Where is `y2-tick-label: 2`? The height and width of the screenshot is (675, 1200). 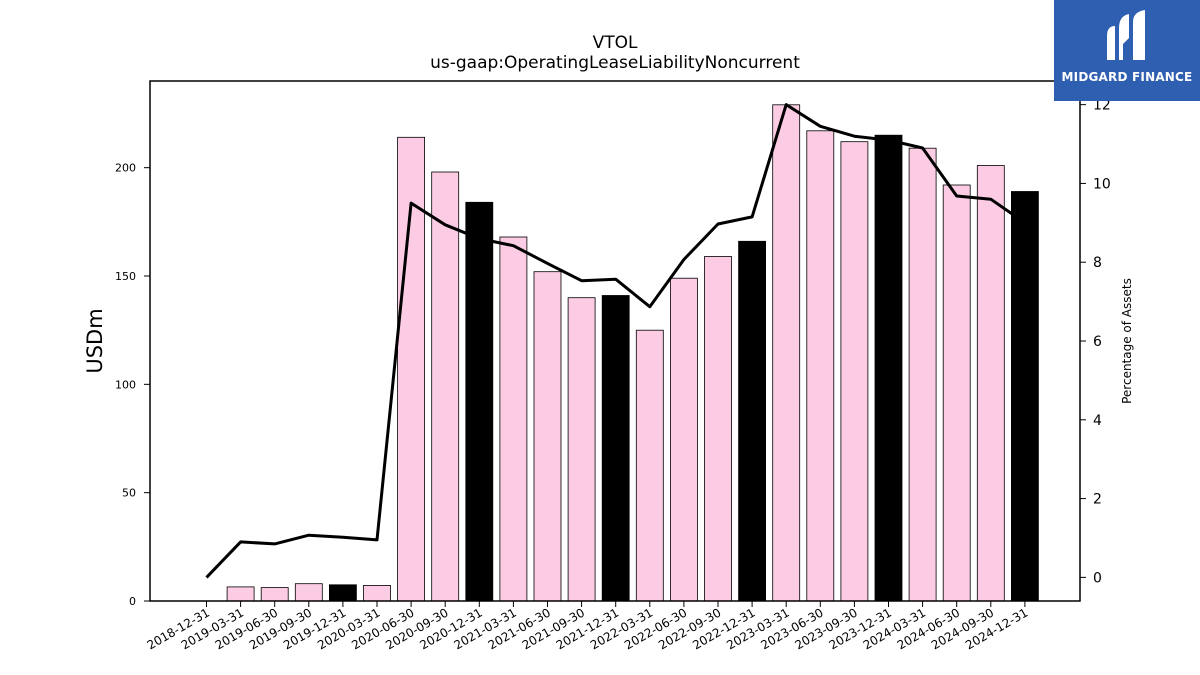 y2-tick-label: 2 is located at coordinates (1097, 500).